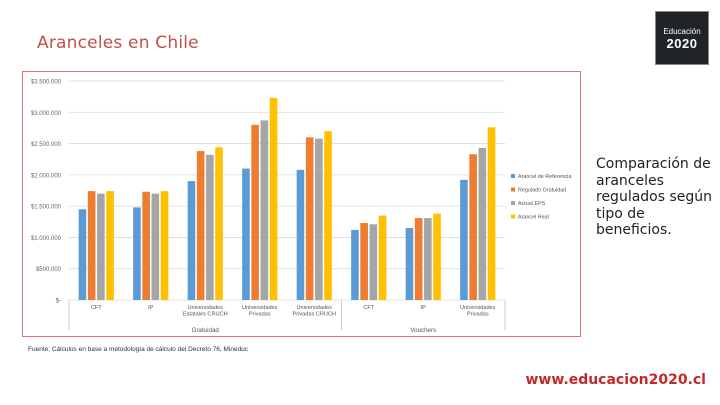 The image size is (720, 405). What do you see at coordinates (46, 145) in the screenshot?
I see `y-tick-label: $2.500.000` at bounding box center [46, 145].